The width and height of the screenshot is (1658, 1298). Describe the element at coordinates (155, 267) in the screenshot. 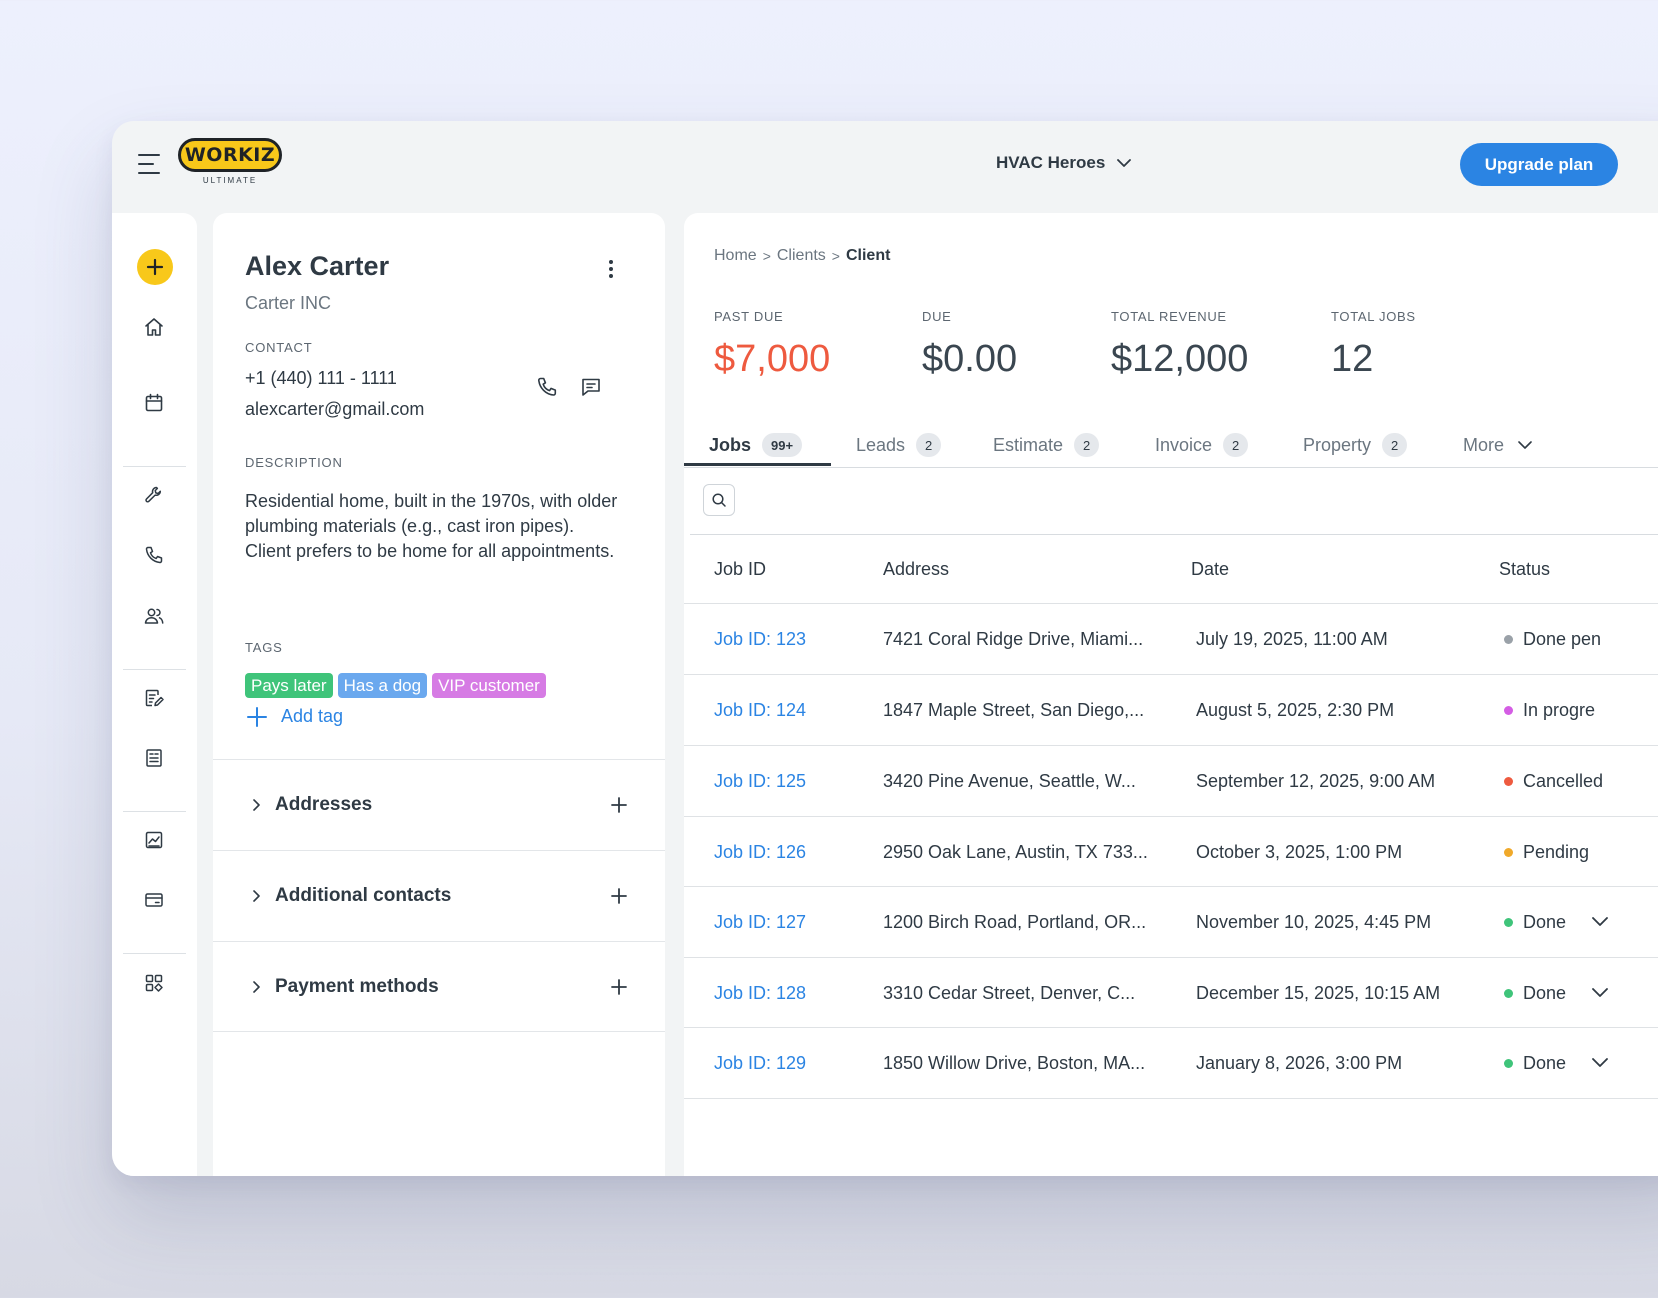

I see `create-new-button` at that location.